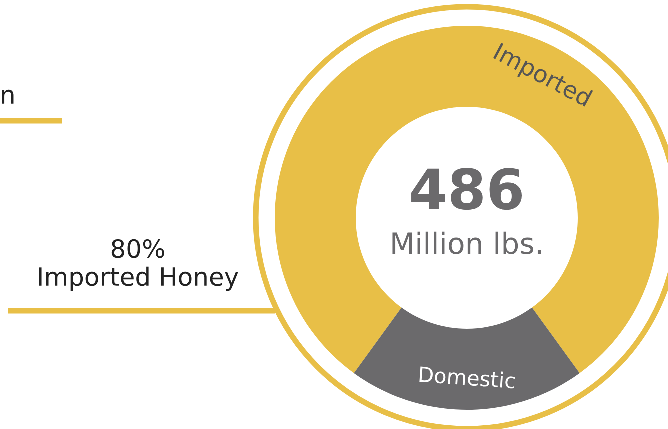 The image size is (668, 429). Describe the element at coordinates (467, 359) in the screenshot. I see `donut-slice` at that location.